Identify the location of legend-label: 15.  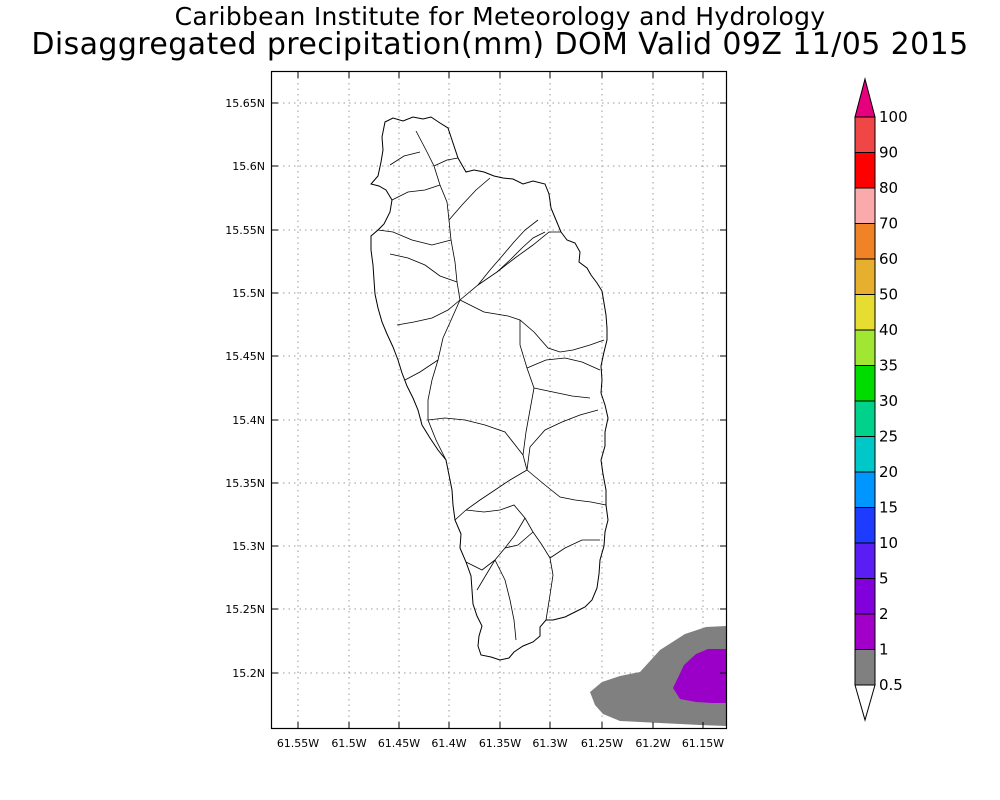
(888, 508).